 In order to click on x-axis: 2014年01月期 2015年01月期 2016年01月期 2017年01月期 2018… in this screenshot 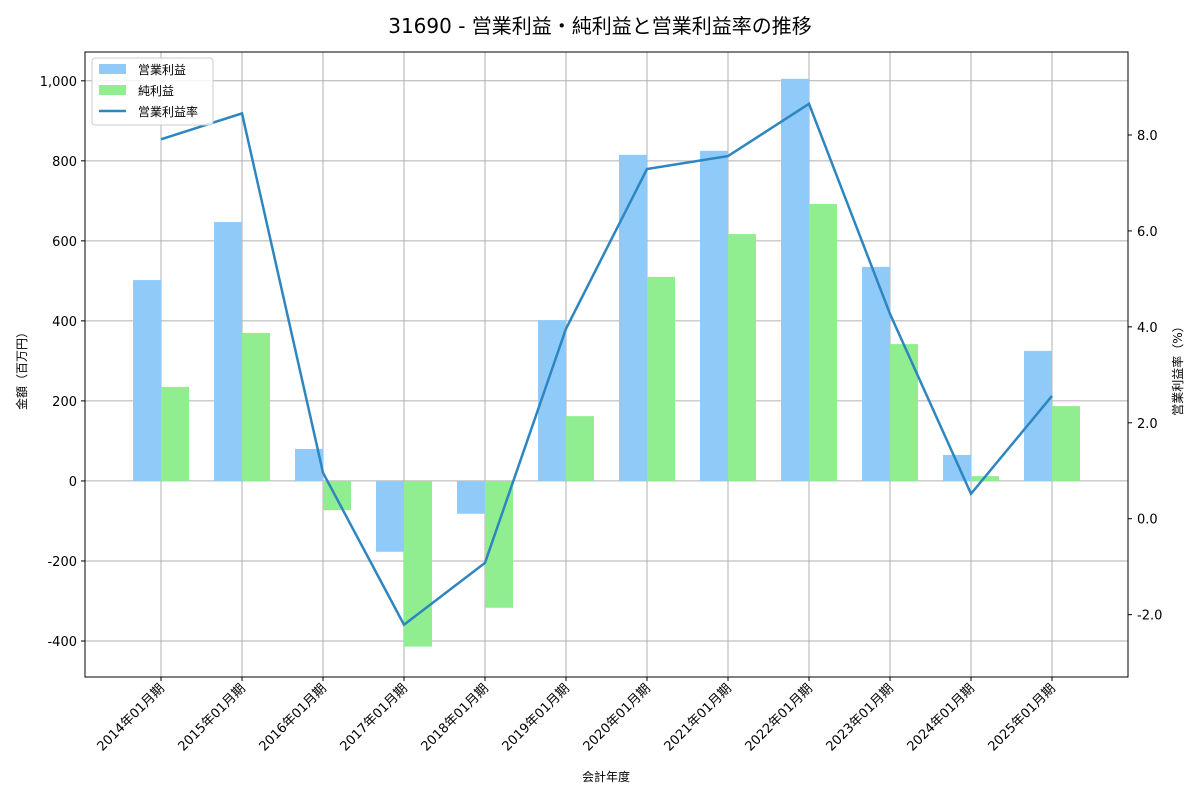, I will do `click(577, 716)`.